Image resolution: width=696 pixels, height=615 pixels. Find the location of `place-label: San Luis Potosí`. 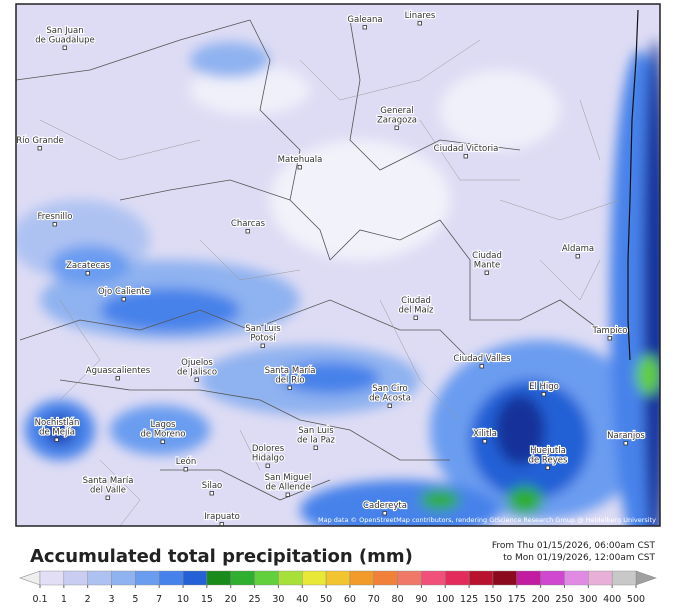

place-label: San Luis Potosí is located at coordinates (263, 334).